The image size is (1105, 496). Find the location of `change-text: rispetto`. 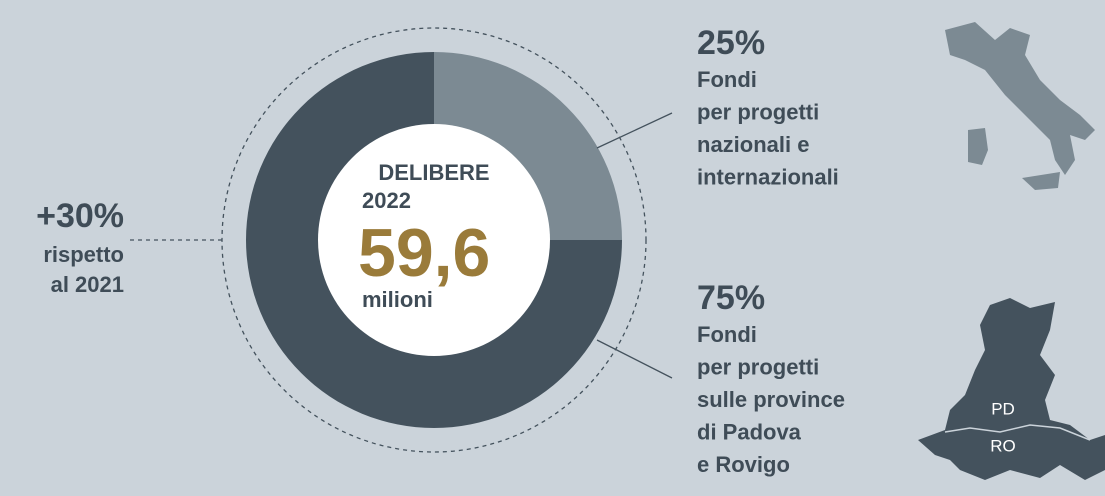

change-text: rispetto is located at coordinates (83, 254).